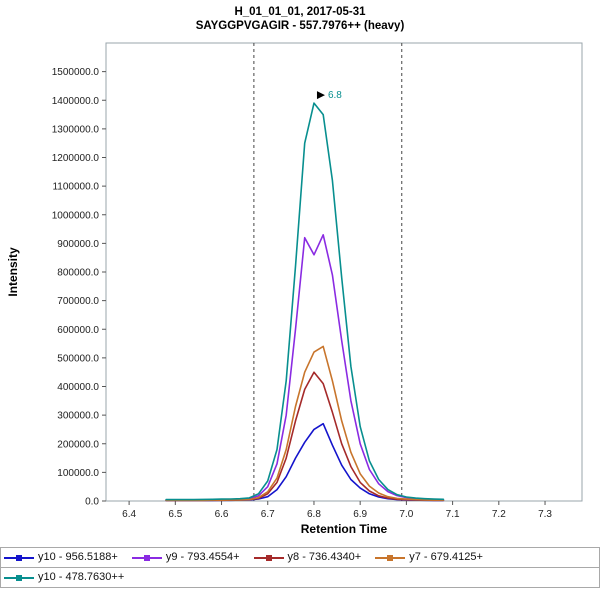 This screenshot has height=600, width=600. Describe the element at coordinates (300, 26) in the screenshot. I see `chart-subtitle: SAYGGPVGAGIR - 557.7976++ (heavy)` at that location.